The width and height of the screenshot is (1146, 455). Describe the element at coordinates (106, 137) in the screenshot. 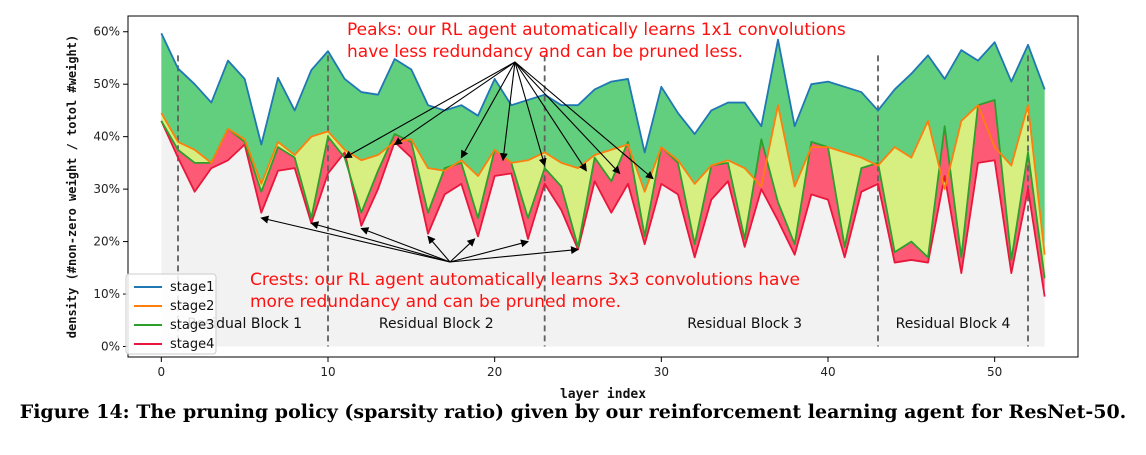

I see `y-tick-label: 40%` at that location.